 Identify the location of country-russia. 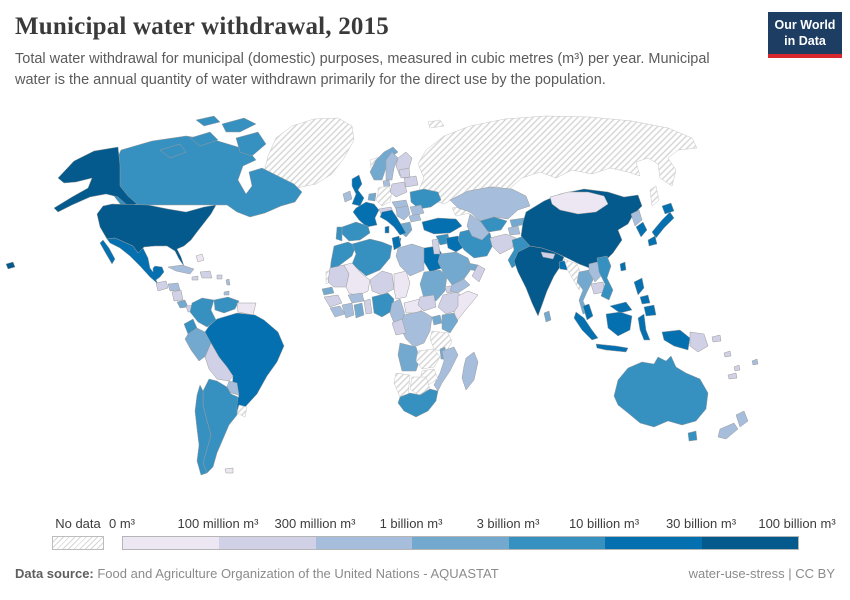
(557, 160).